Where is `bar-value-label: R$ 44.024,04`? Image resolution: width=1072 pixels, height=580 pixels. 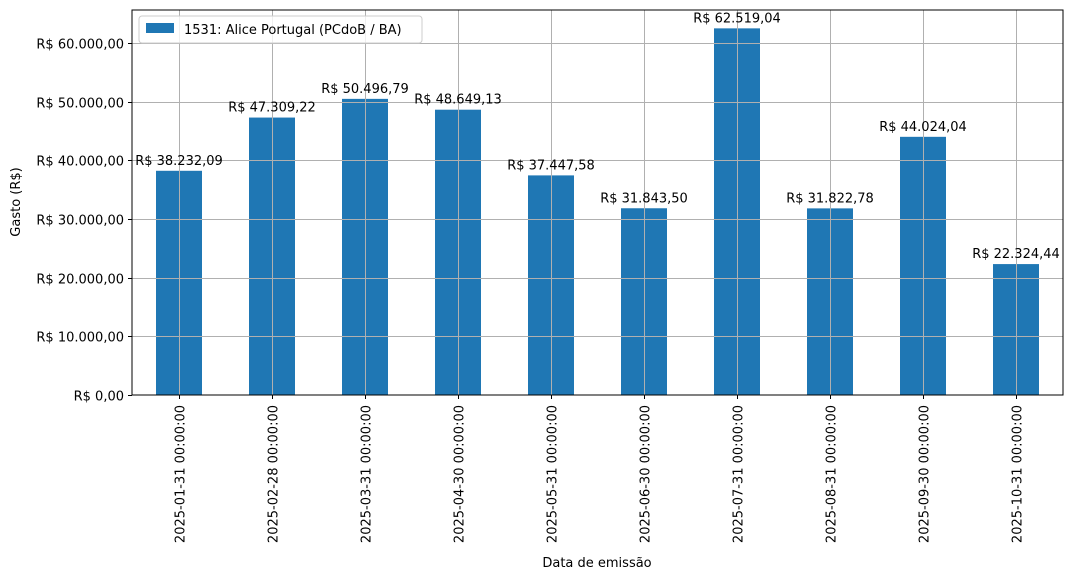 bar-value-label: R$ 44.024,04 is located at coordinates (923, 127).